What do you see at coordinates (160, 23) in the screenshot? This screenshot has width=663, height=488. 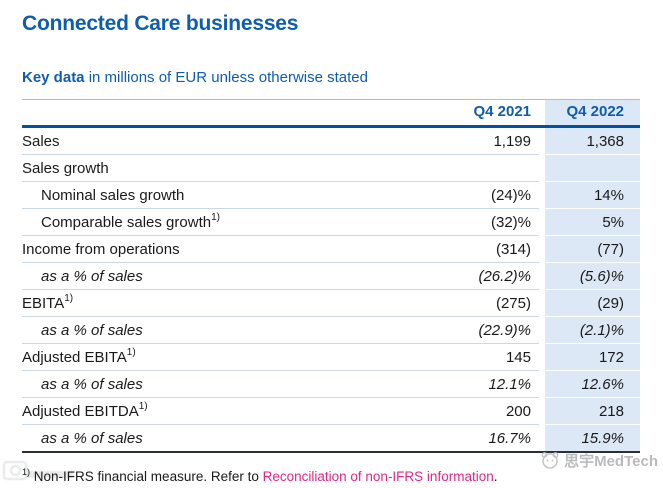 I see `page-title: Connected Care businesses` at bounding box center [160, 23].